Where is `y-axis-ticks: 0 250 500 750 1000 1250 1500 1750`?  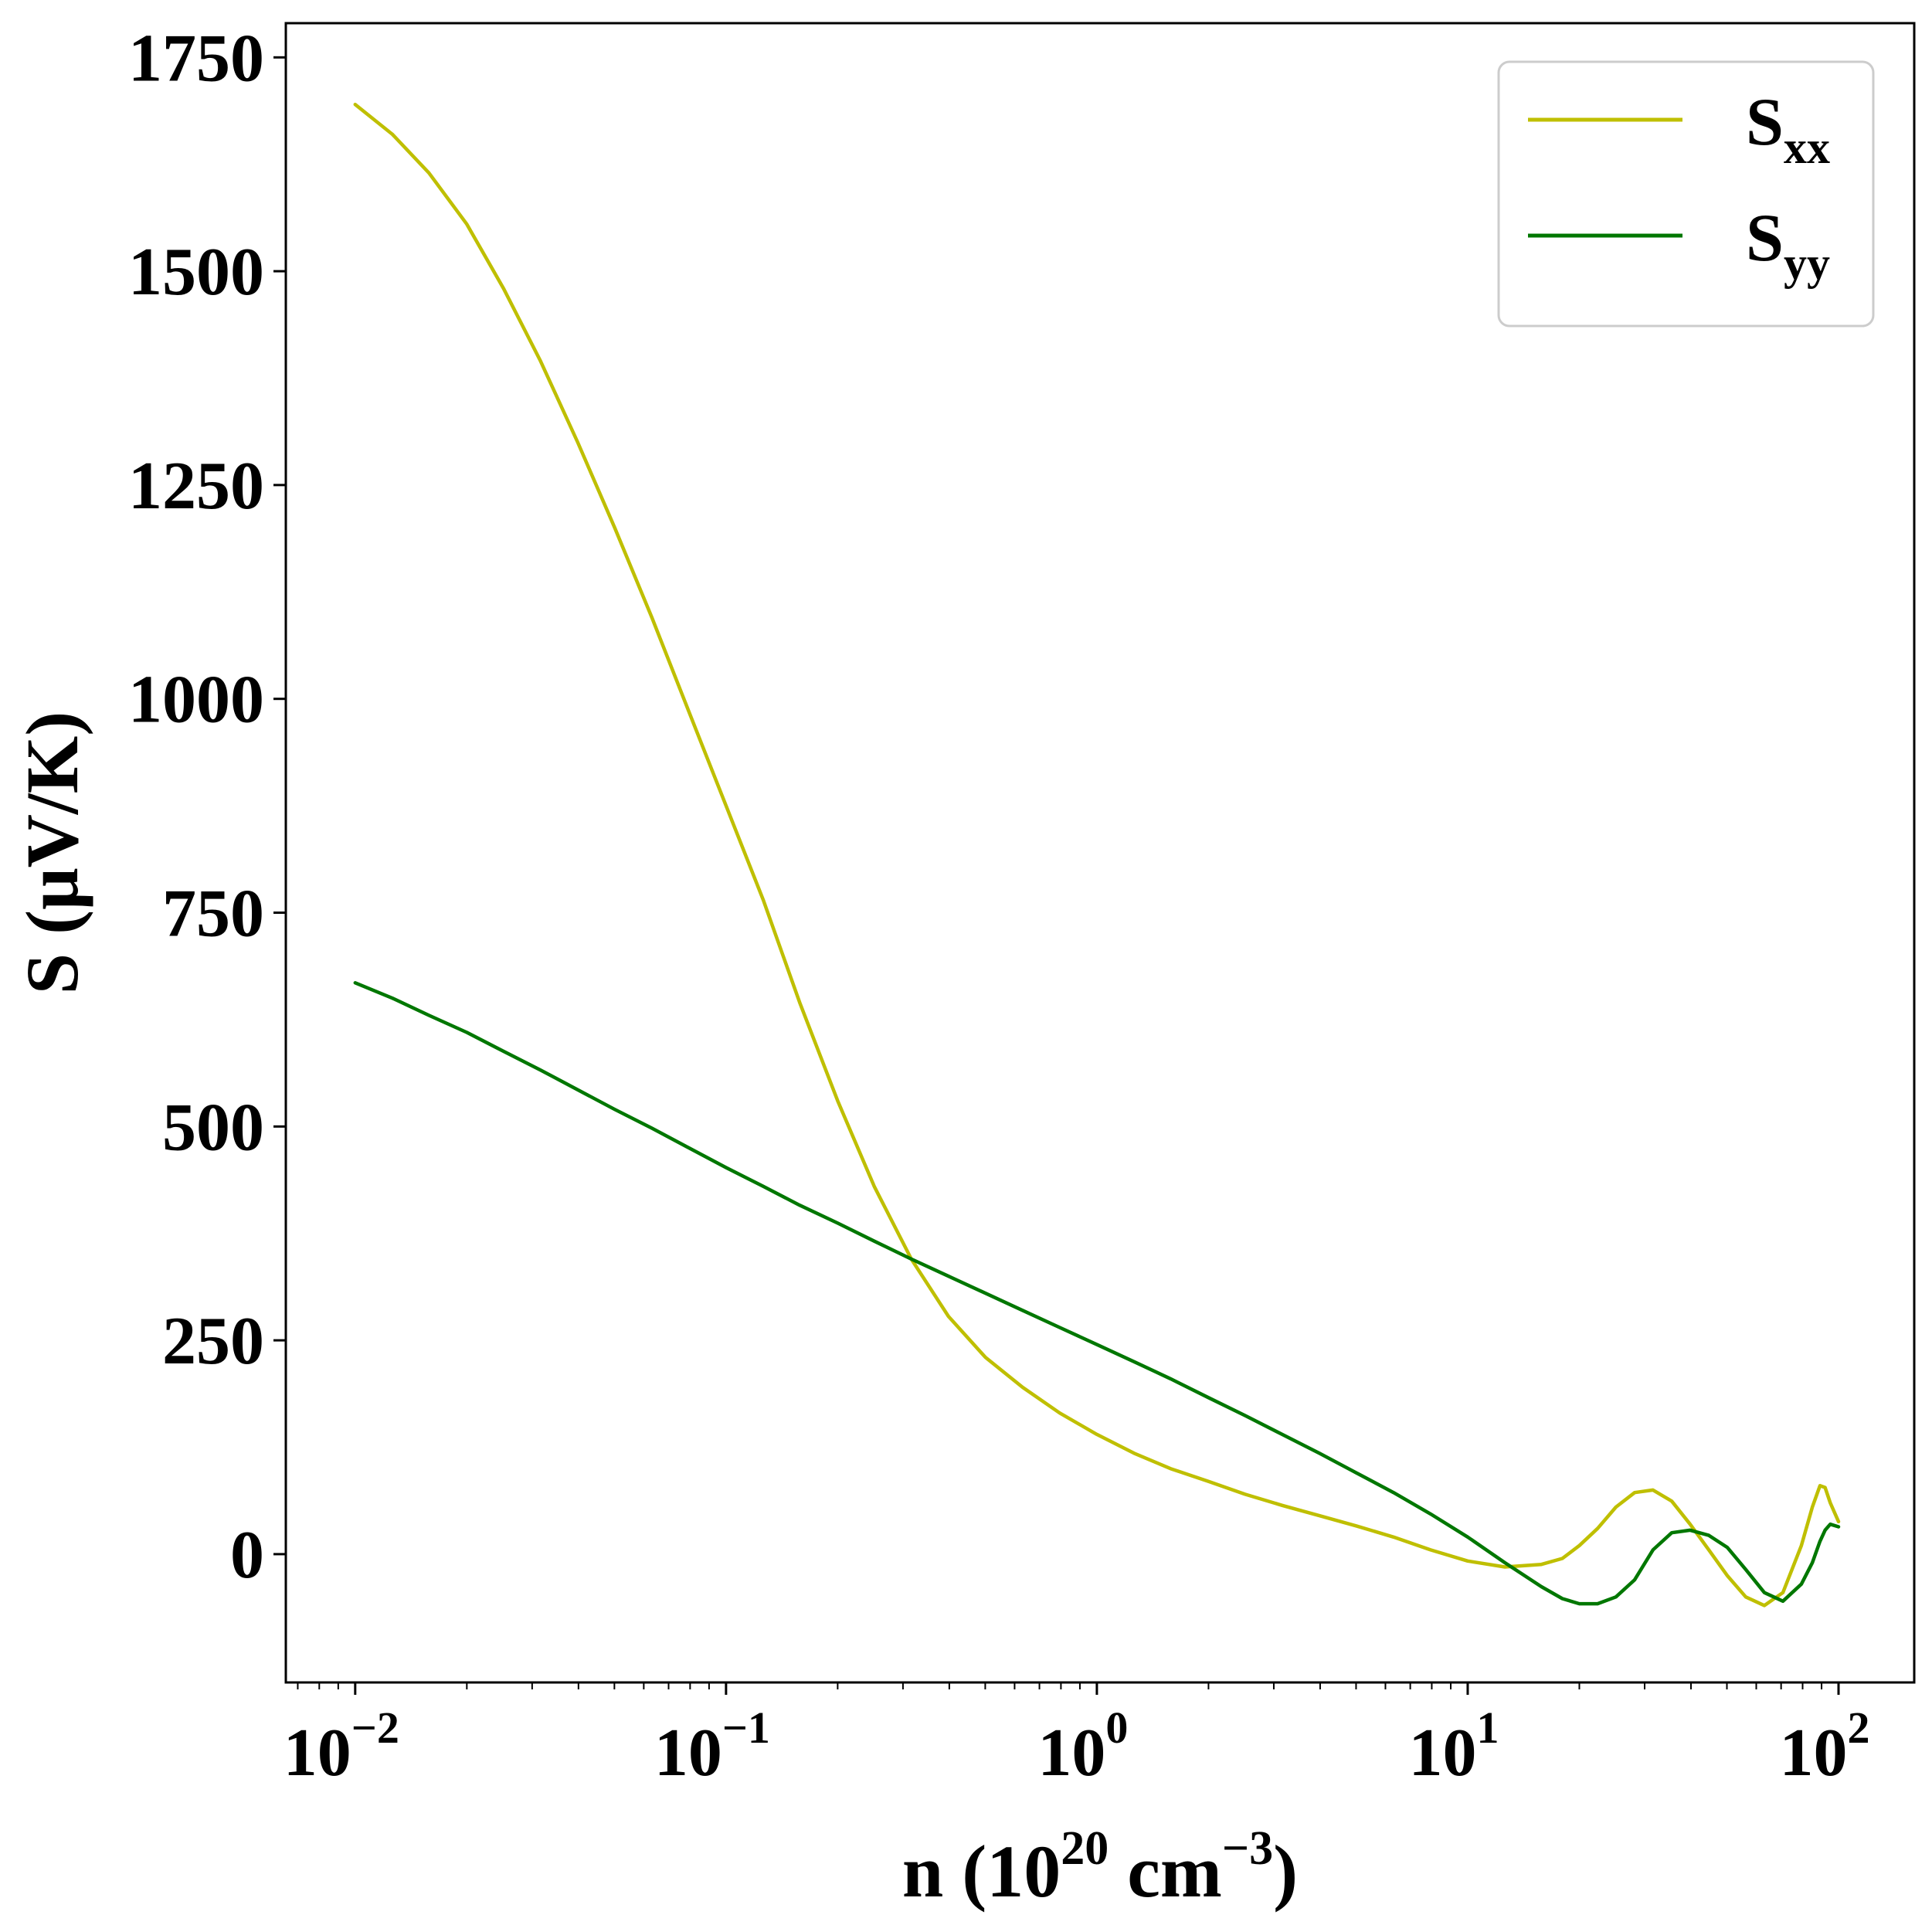
y-axis-ticks: 0 250 500 750 1000 1250 1500 1750 is located at coordinates (207, 807).